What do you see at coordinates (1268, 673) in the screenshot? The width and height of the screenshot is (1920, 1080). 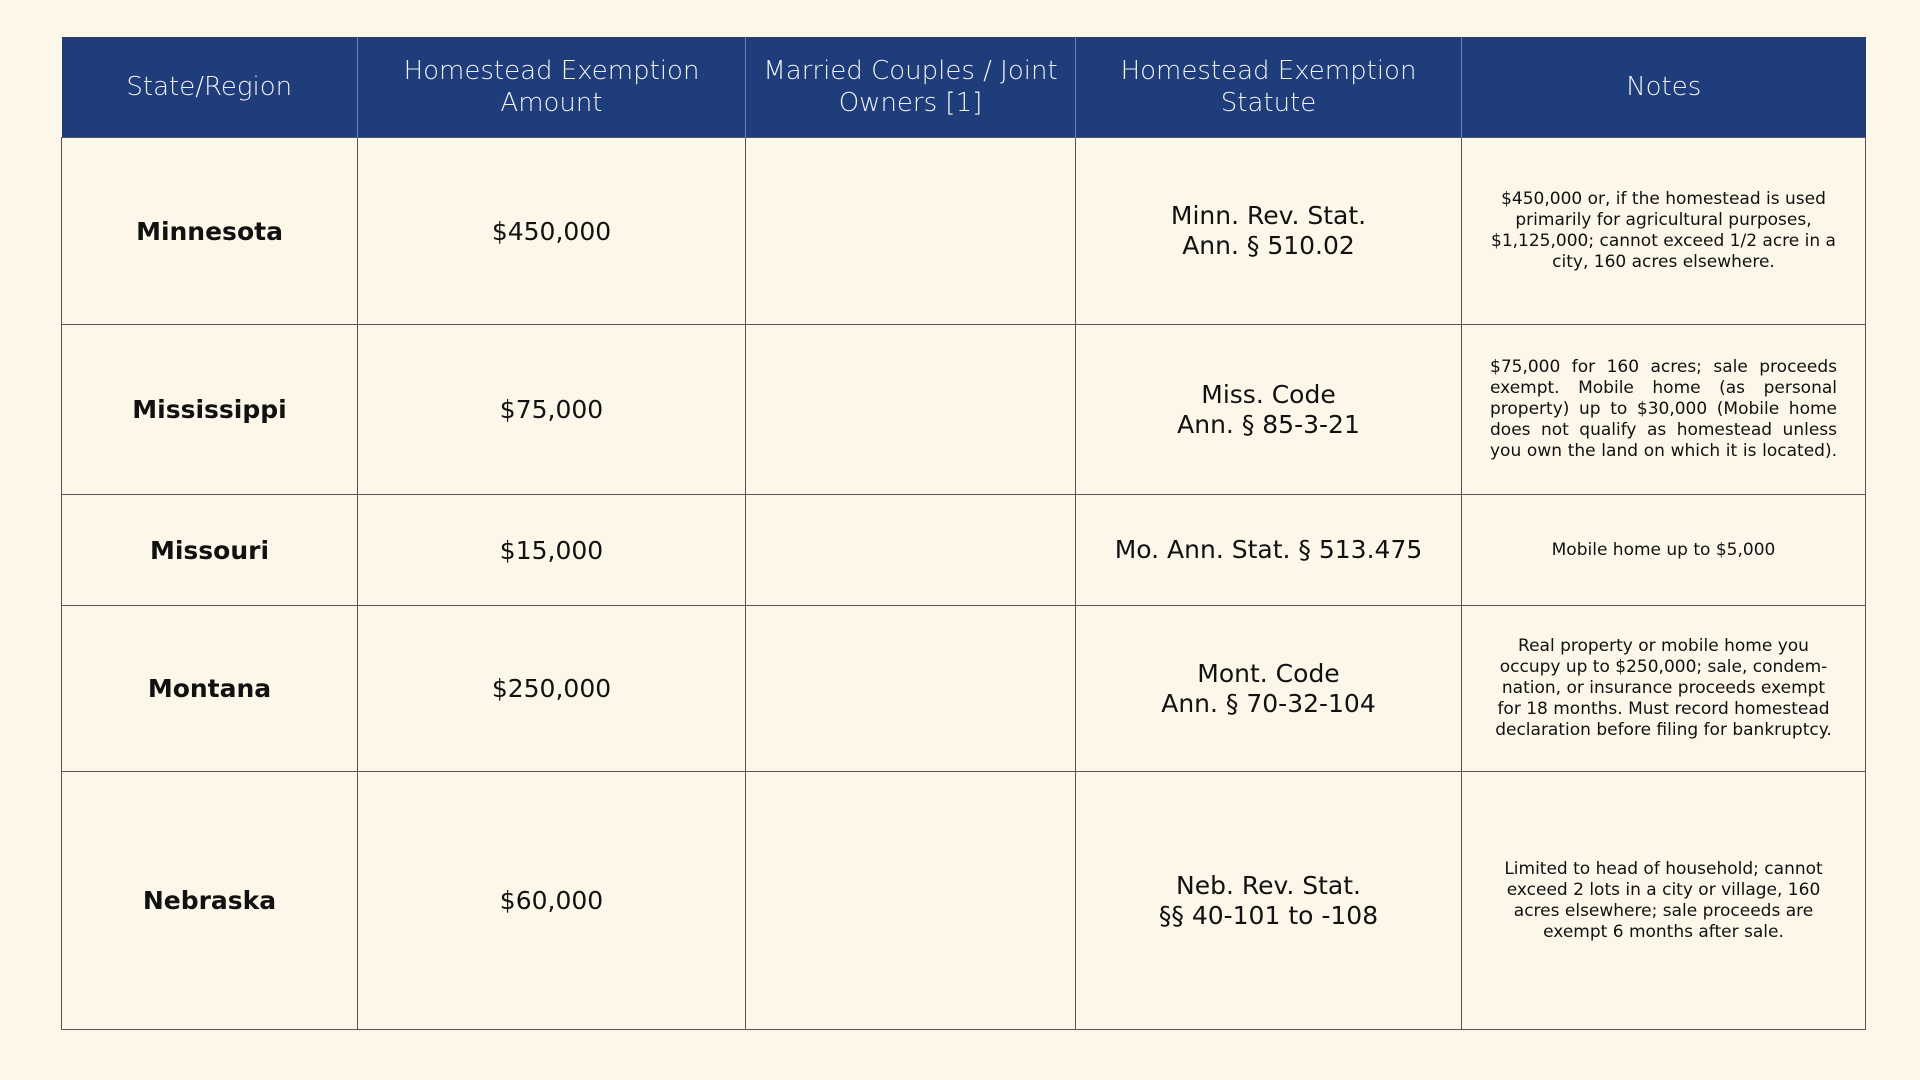 I see `statute-line-1: Mont. Code` at bounding box center [1268, 673].